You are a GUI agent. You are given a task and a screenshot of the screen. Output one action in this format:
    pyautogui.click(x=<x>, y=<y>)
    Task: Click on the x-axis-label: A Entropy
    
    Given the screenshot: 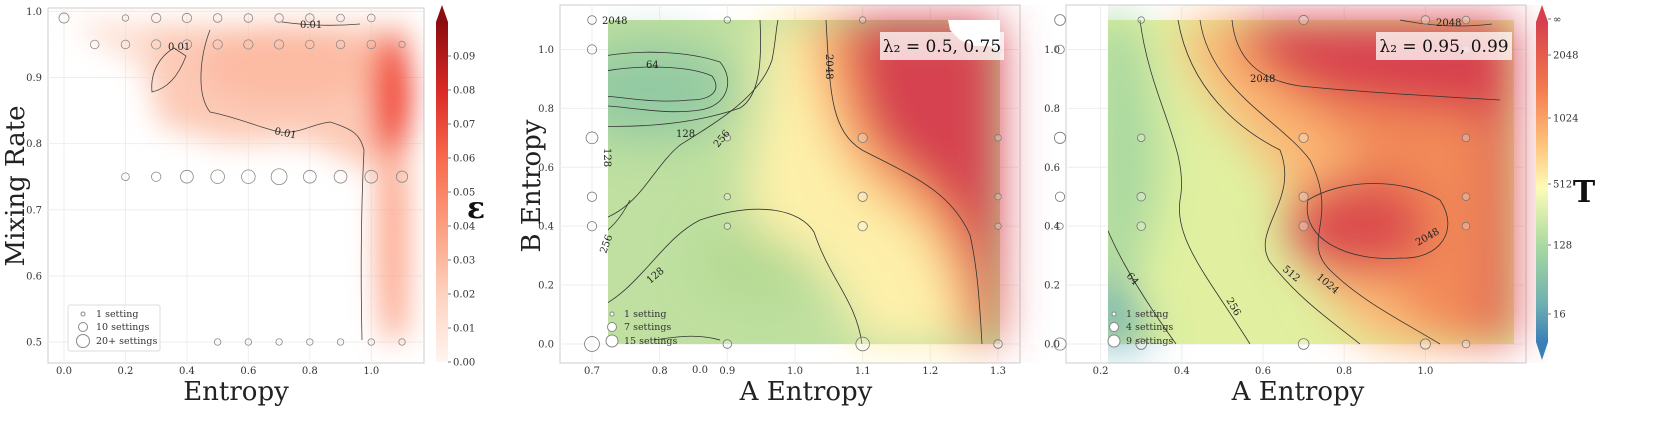 What is the action you would take?
    pyautogui.click(x=1298, y=392)
    